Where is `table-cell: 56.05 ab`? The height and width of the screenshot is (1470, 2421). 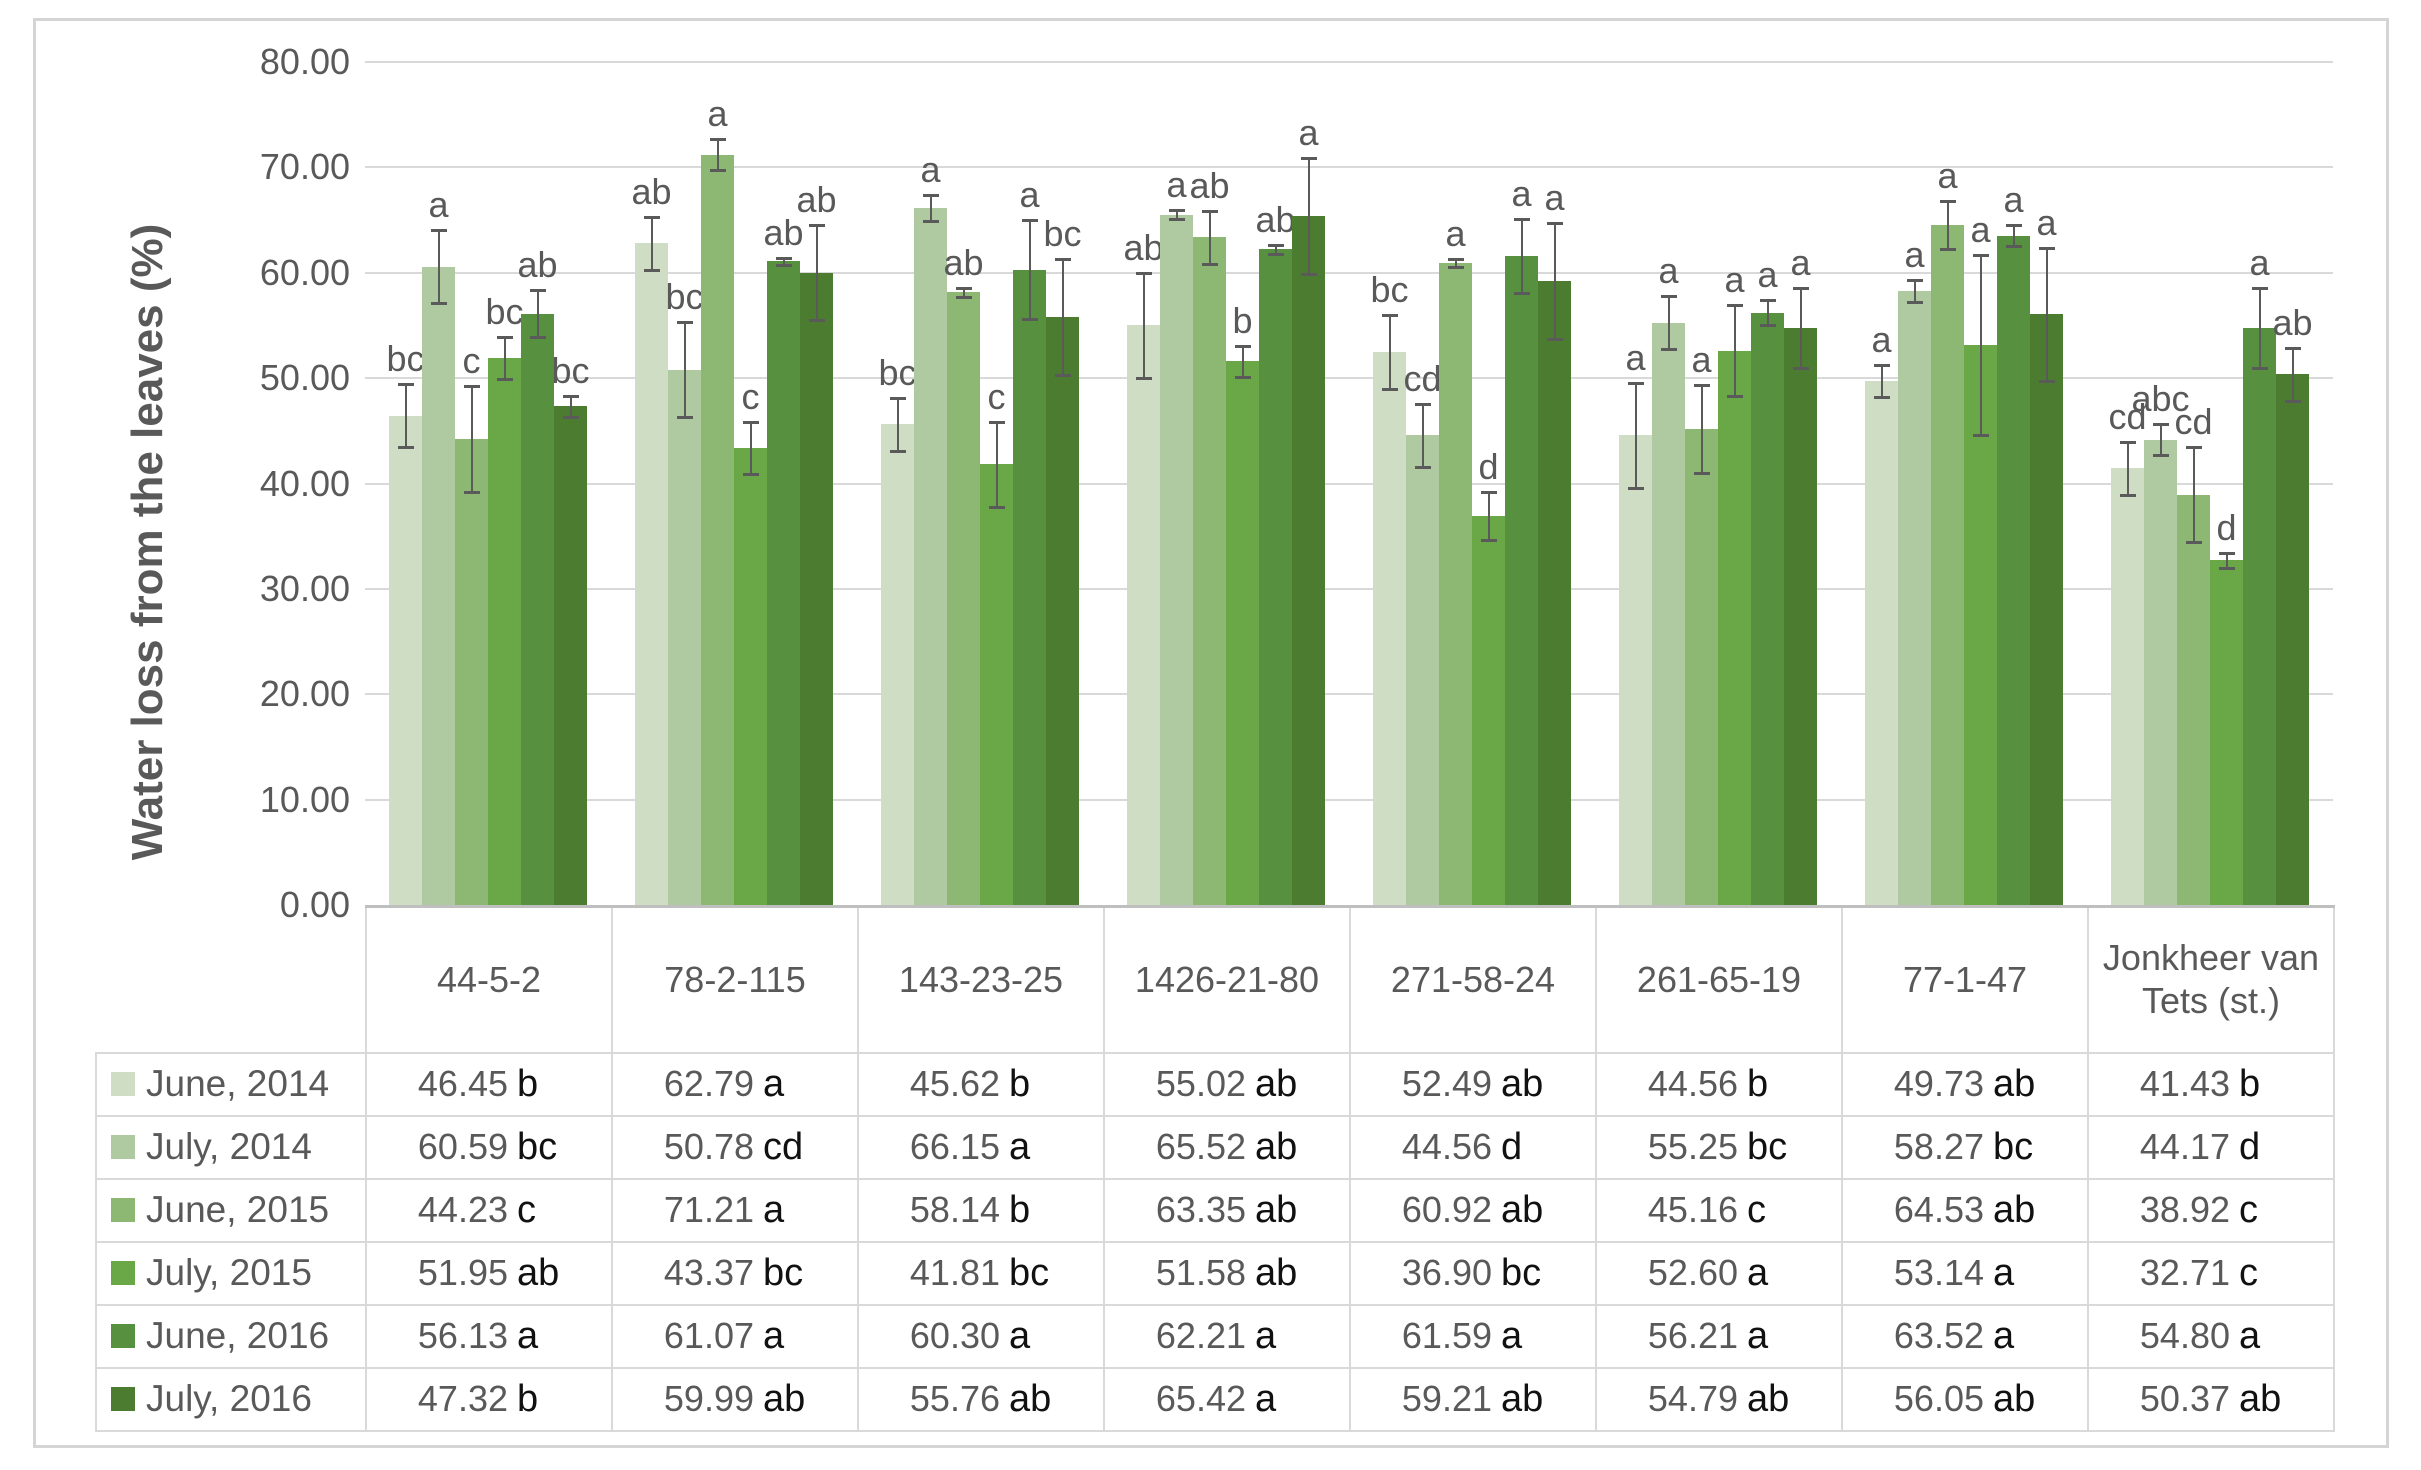 table-cell: 56.05 ab is located at coordinates (1965, 1399).